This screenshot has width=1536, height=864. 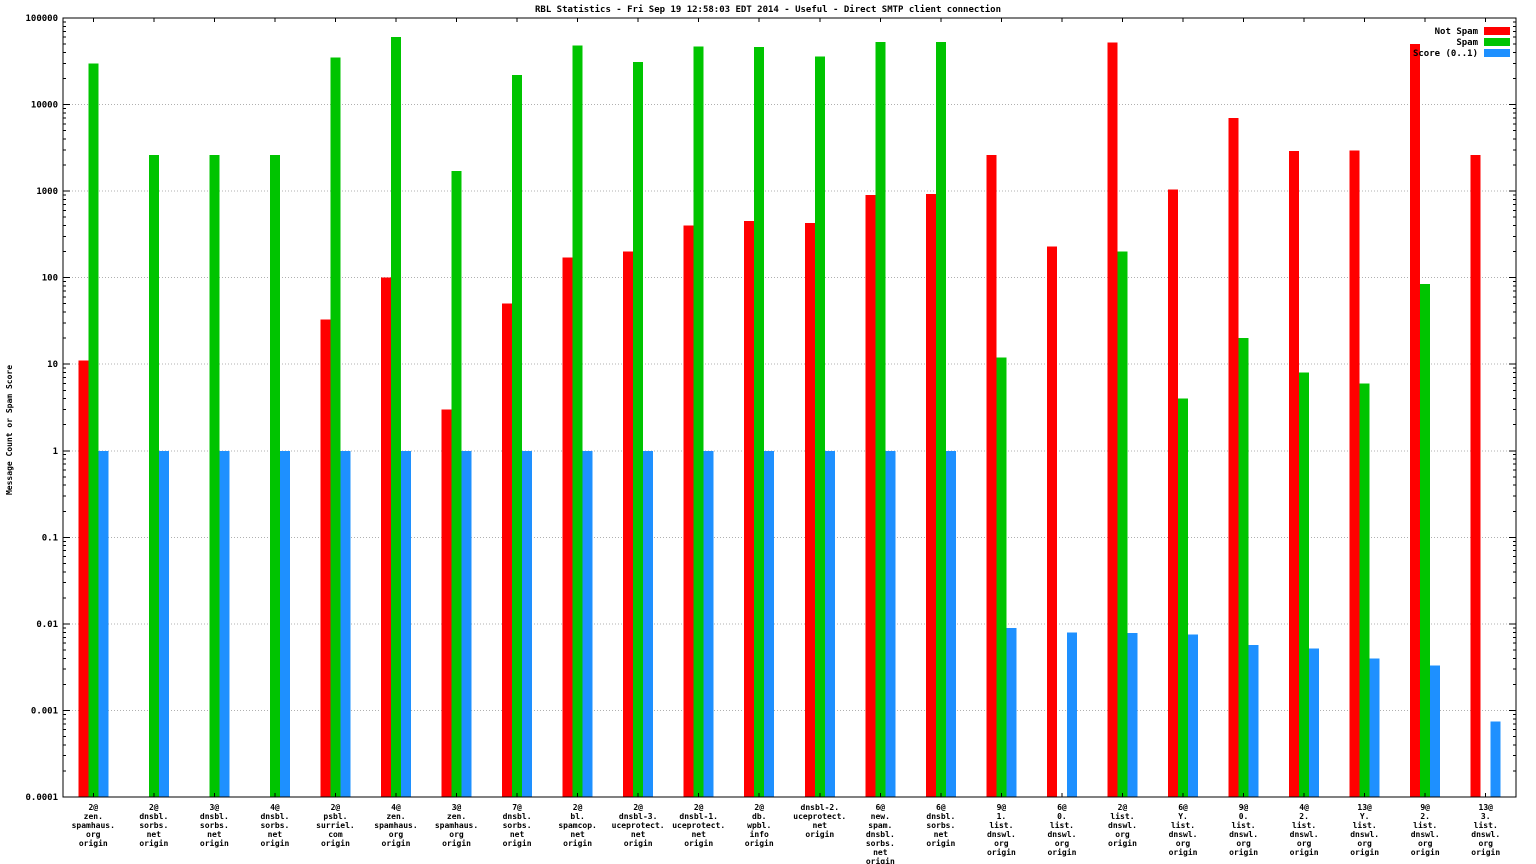 What do you see at coordinates (820, 807) in the screenshot?
I see `x-tick-label: dnsbl-2.` at bounding box center [820, 807].